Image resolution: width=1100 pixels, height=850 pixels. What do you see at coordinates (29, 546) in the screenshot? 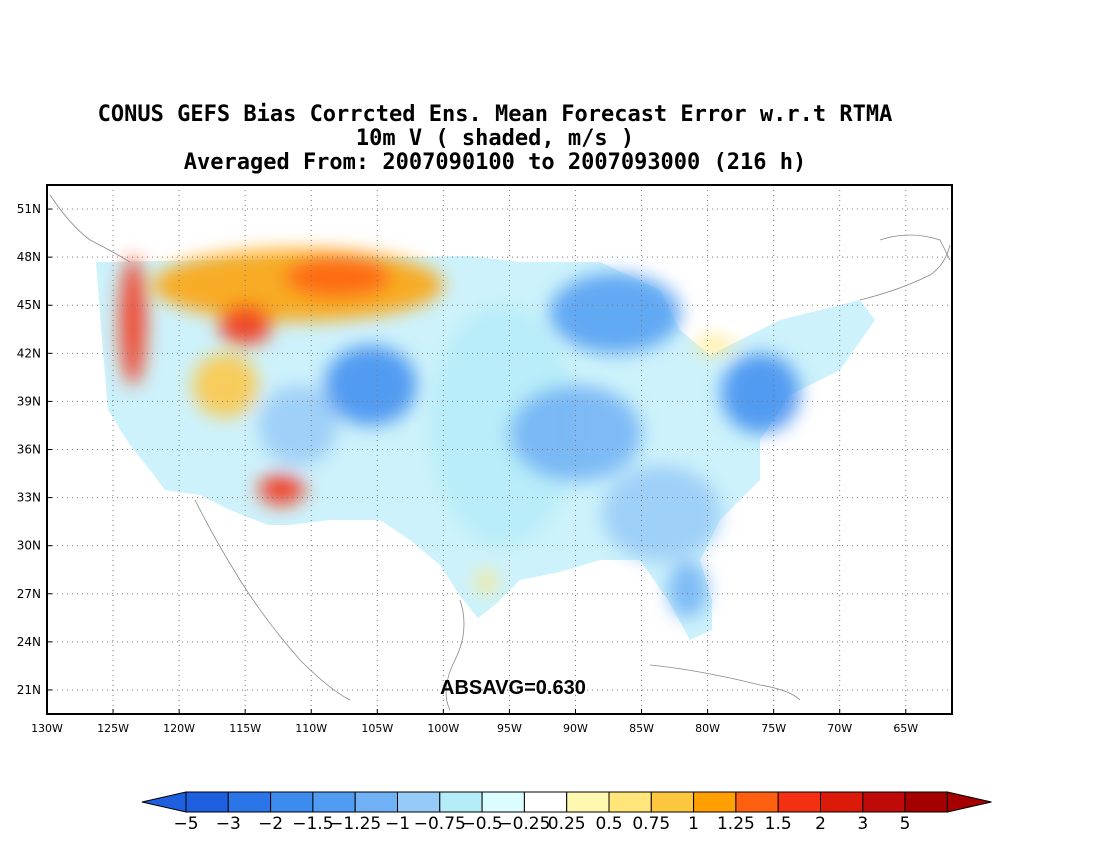
I see `lat-label: 30N` at bounding box center [29, 546].